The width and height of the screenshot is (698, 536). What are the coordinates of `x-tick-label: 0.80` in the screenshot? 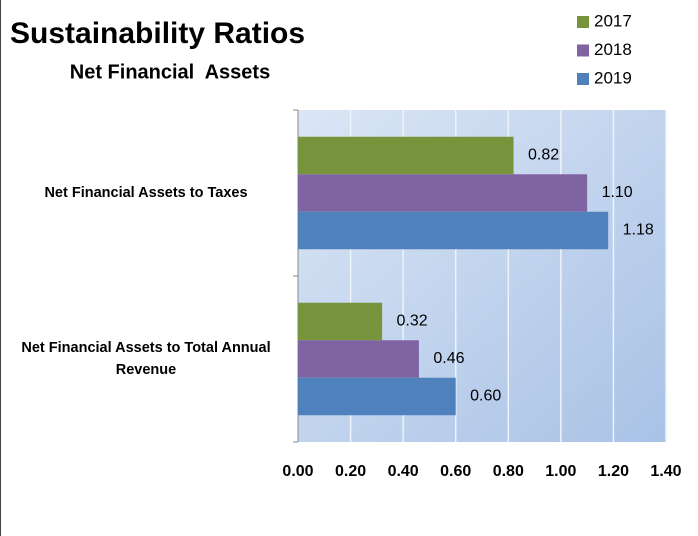 It's located at (508, 471).